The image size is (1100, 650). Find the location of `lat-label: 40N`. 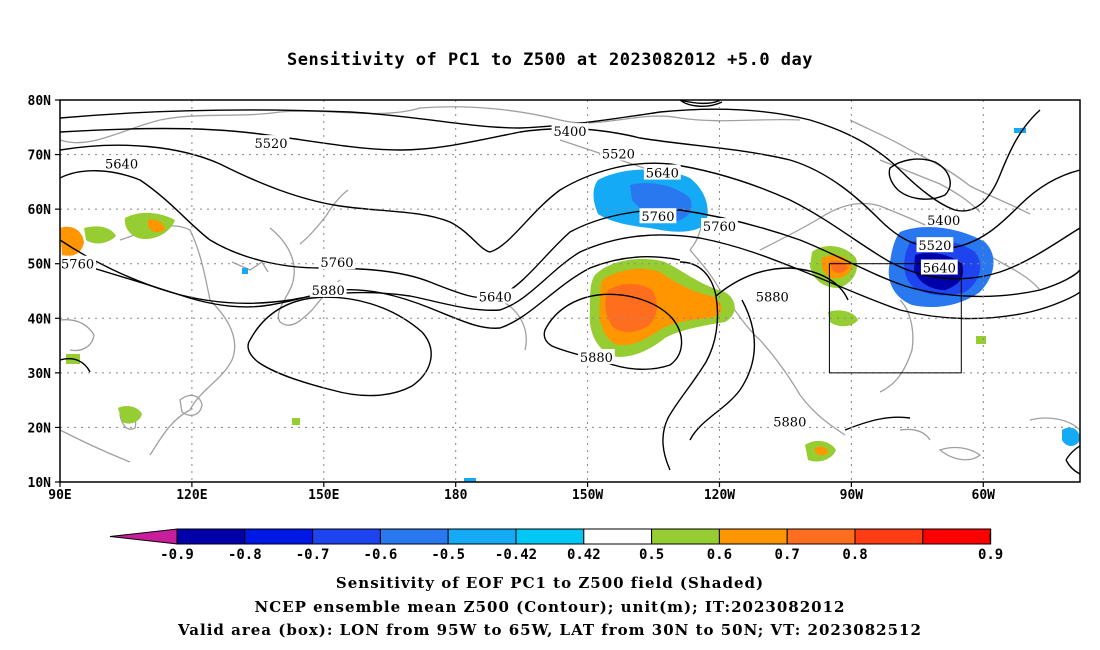

lat-label: 40N is located at coordinates (40, 319).